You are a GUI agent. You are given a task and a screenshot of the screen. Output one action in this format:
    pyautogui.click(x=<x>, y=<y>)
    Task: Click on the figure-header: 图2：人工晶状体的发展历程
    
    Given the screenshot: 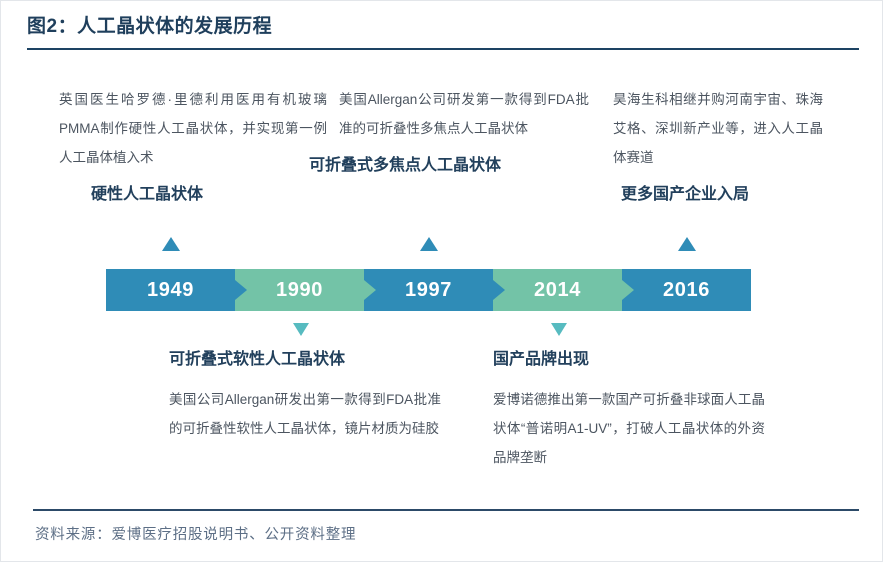 What is the action you would take?
    pyautogui.click(x=443, y=32)
    